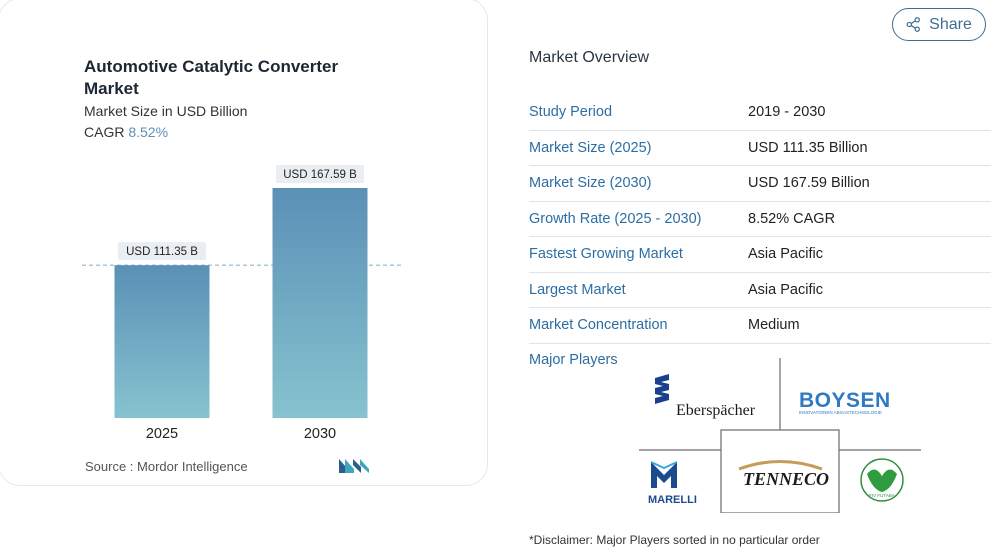 The width and height of the screenshot is (991, 557). I want to click on cagr-label: CAGR, so click(104, 132).